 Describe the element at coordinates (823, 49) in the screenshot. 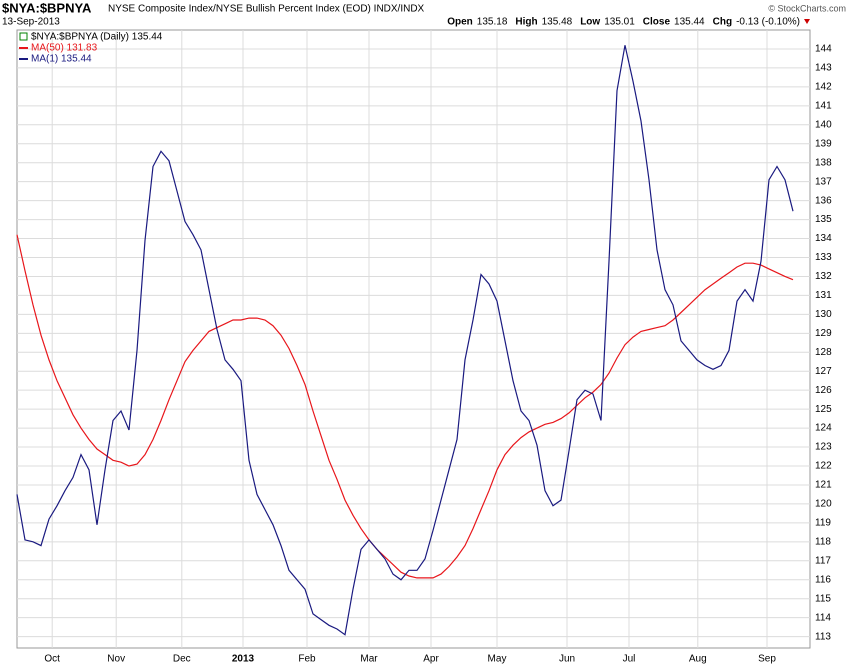

I see `y-tick-label: 144` at that location.